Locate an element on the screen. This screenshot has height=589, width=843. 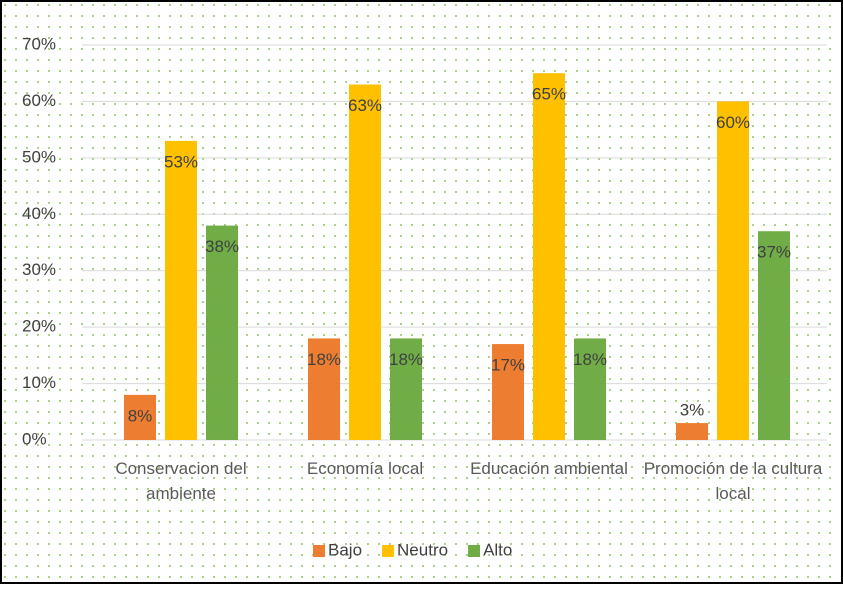
x-tick-label-box: Promoción de la cultura local is located at coordinates (733, 481).